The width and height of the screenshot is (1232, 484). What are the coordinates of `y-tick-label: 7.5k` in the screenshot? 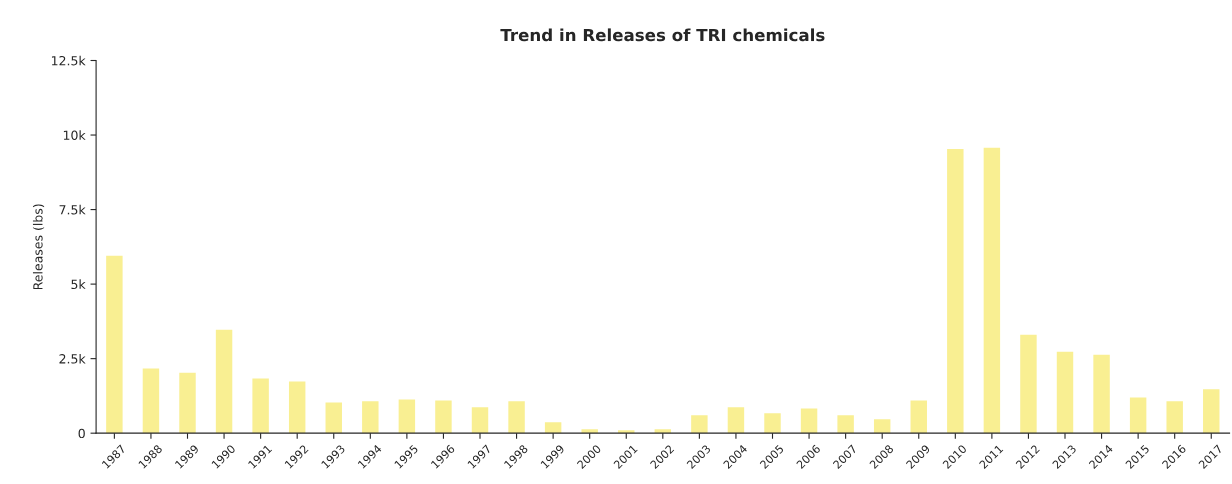 It's located at (72, 209).